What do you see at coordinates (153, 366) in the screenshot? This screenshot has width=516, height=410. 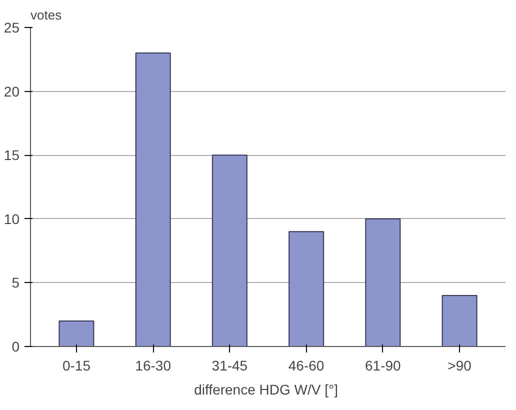 I see `x-tick-label: 16-30` at bounding box center [153, 366].